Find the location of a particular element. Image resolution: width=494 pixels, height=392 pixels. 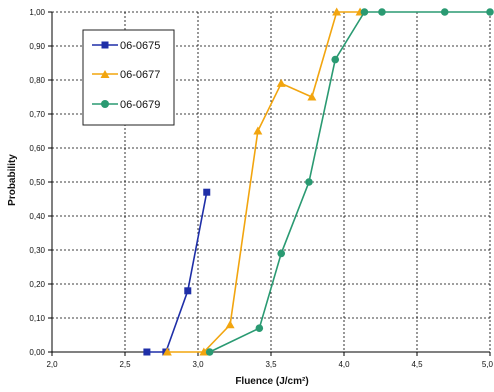

y-tick-label: 0,30 is located at coordinates (37, 250).